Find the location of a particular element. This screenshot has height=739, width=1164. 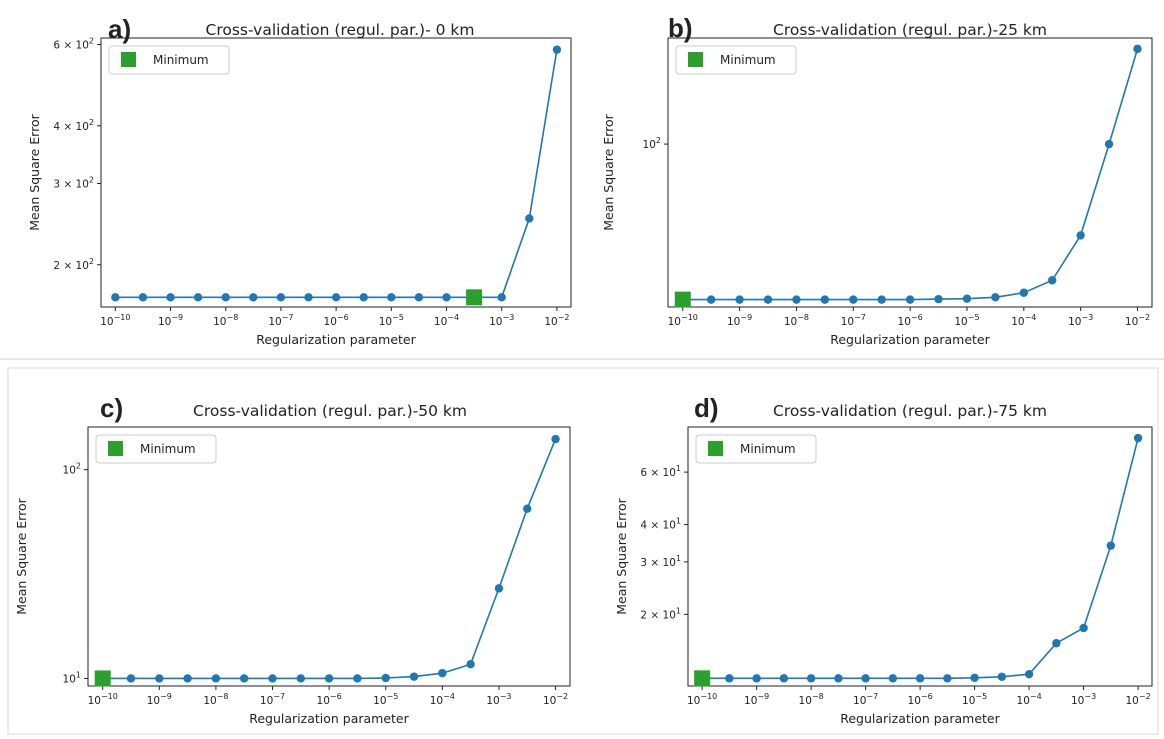

panel-letter: a) is located at coordinates (119, 29).